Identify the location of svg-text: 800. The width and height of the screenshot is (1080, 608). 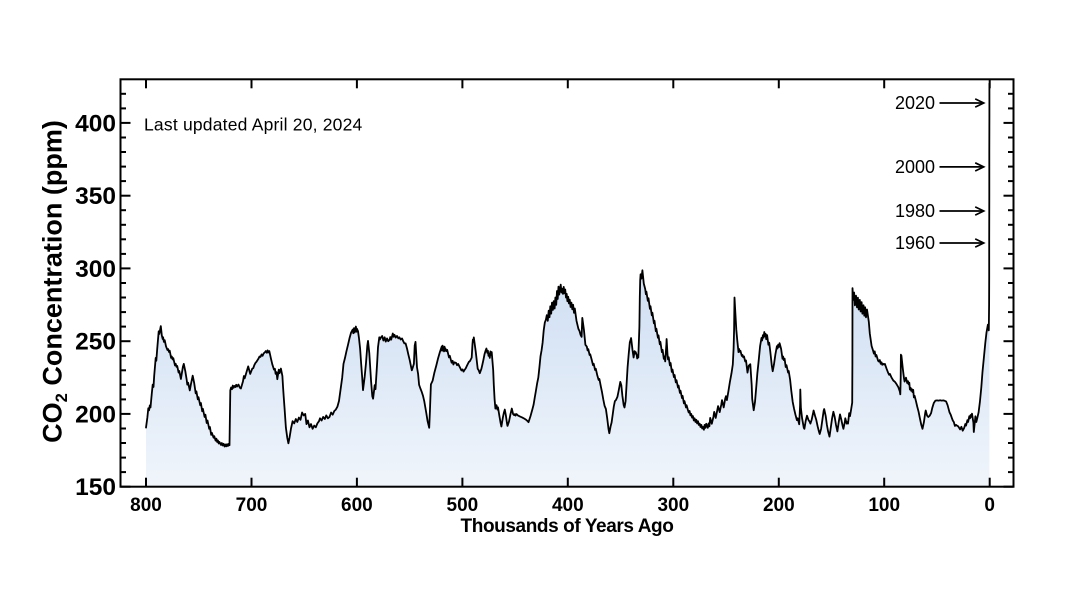
(146, 505).